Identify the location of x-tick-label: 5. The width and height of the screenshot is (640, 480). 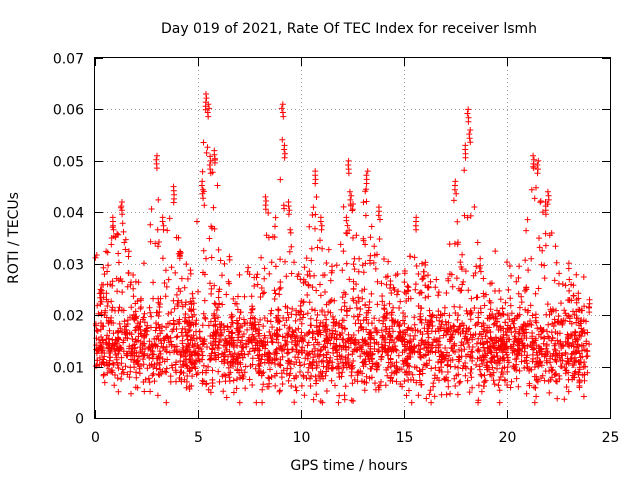
(198, 438).